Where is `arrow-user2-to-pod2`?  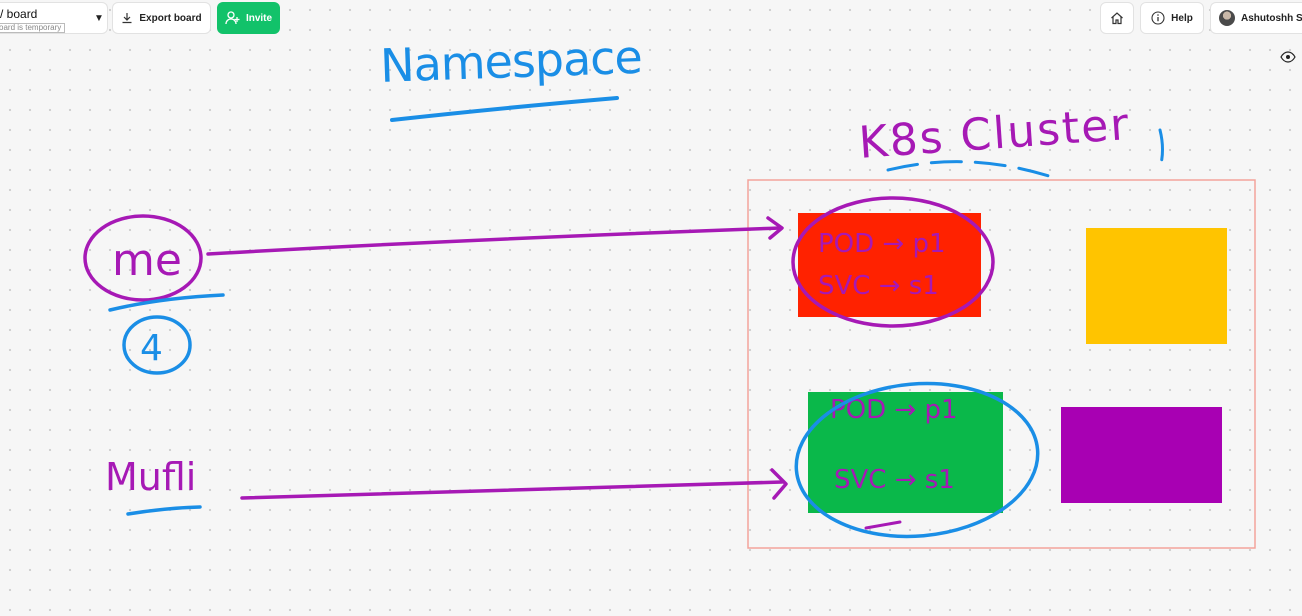 arrow-user2-to-pod2 is located at coordinates (512, 490).